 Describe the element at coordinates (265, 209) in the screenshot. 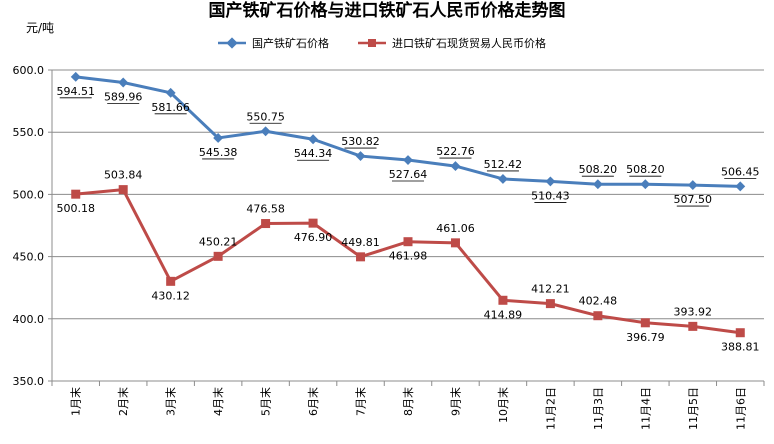

I see `series-2-data-label: 476.58` at that location.